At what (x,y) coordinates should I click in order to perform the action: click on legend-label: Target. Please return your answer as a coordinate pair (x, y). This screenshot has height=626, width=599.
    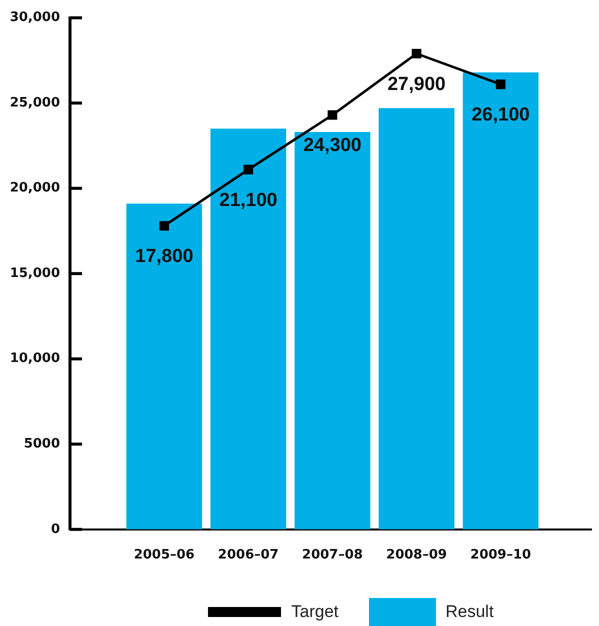
    Looking at the image, I should click on (314, 612).